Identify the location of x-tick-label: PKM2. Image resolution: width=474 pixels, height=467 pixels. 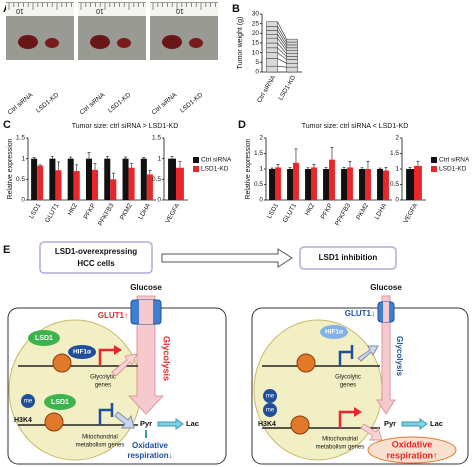
(362, 211).